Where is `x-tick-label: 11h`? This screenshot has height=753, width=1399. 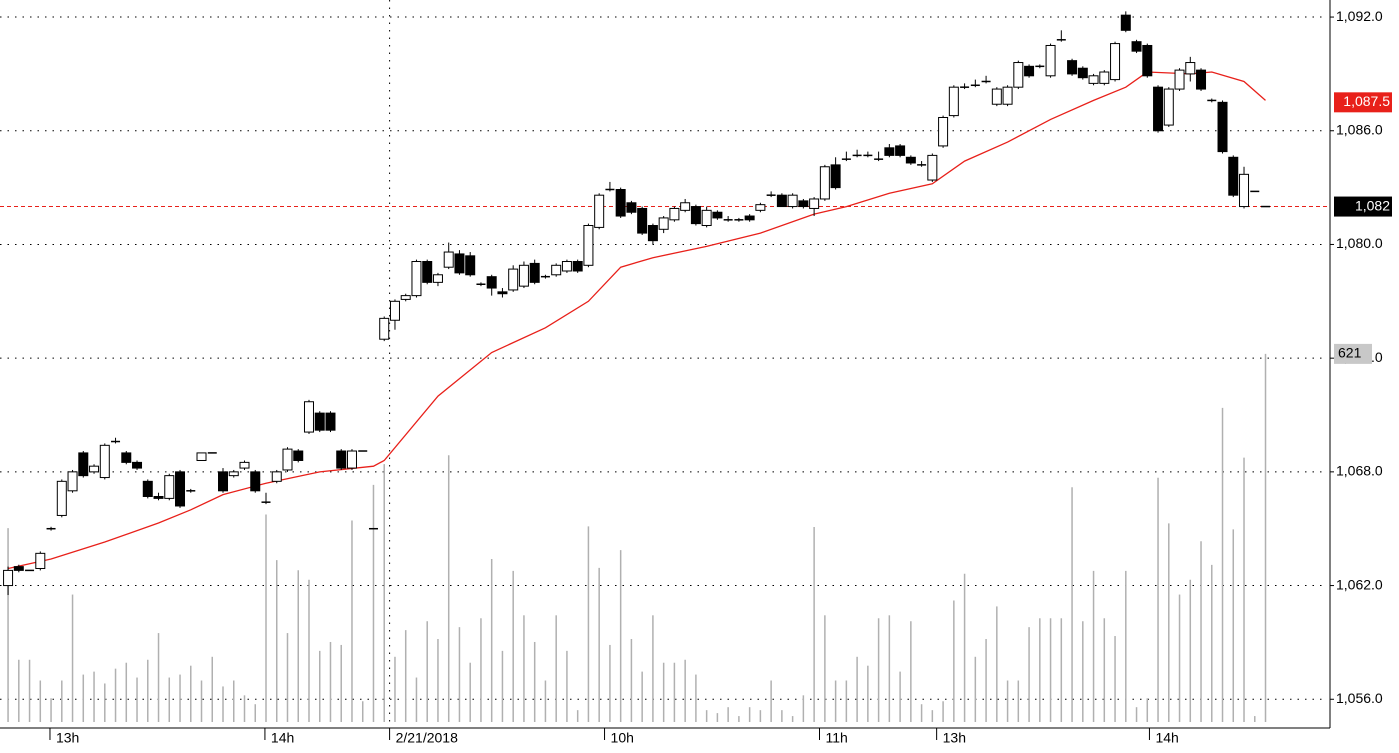 x-tick-label: 11h is located at coordinates (836, 738).